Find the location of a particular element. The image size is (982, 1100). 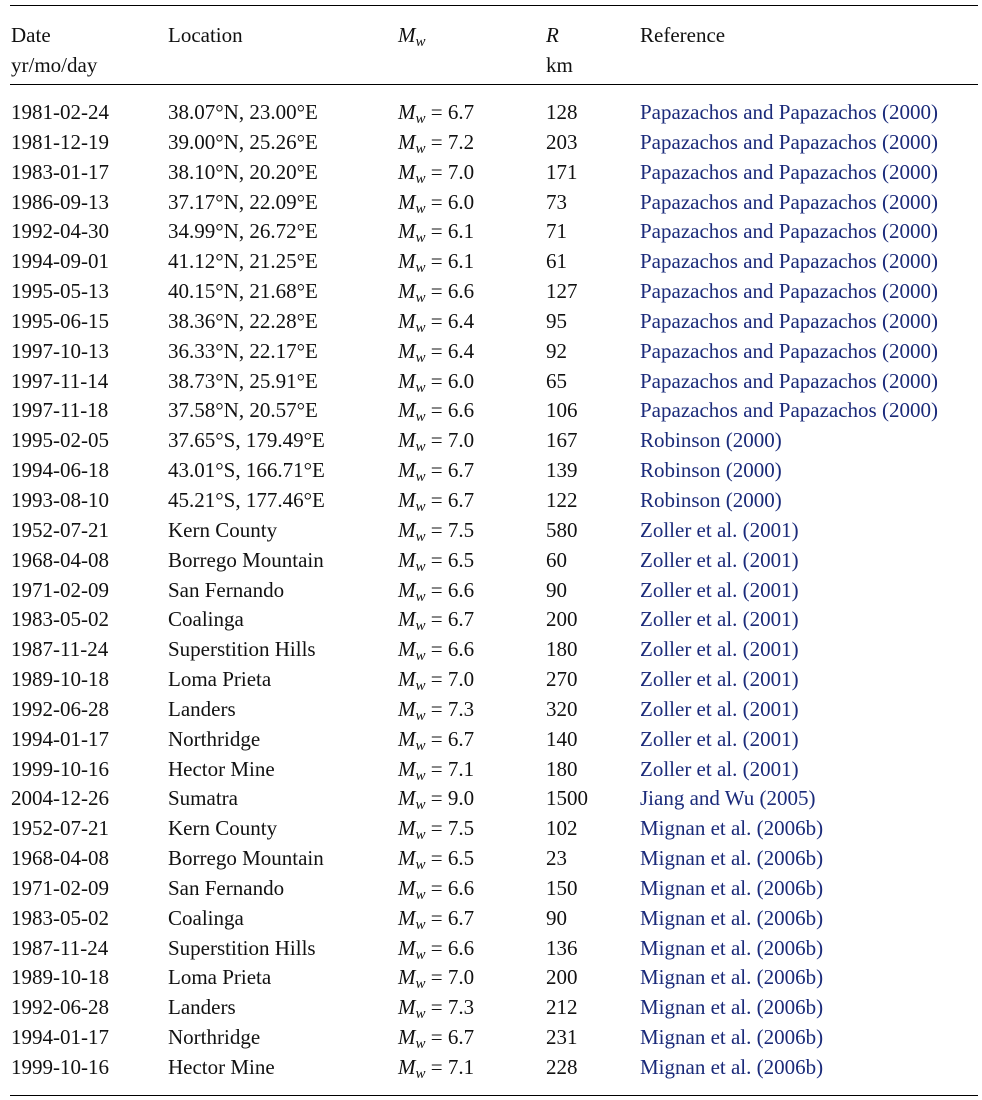

cell-radius: 150 is located at coordinates (562, 887).